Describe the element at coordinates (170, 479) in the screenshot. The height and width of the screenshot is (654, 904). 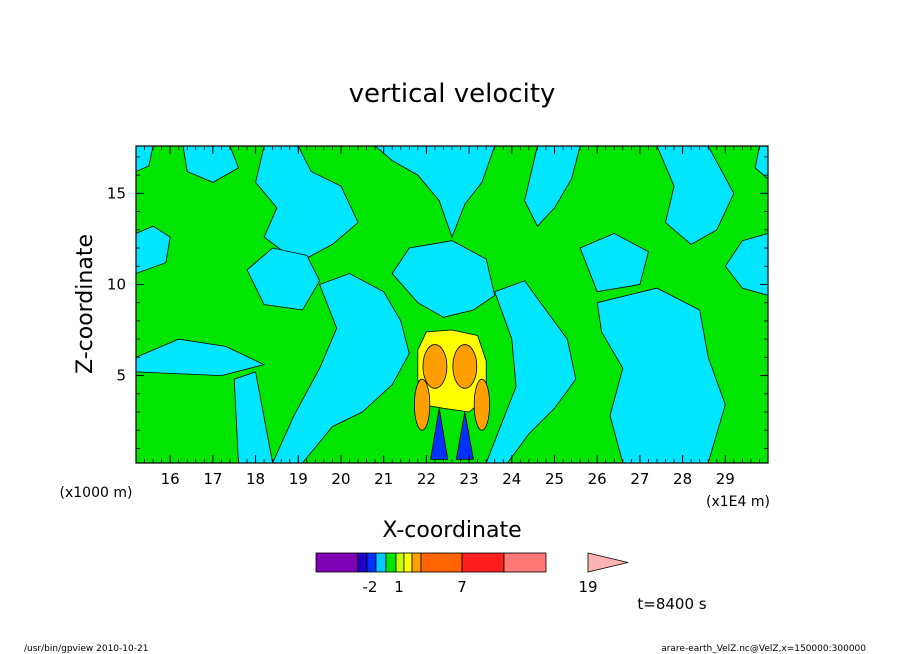
I see `x-tick-label: 16` at that location.